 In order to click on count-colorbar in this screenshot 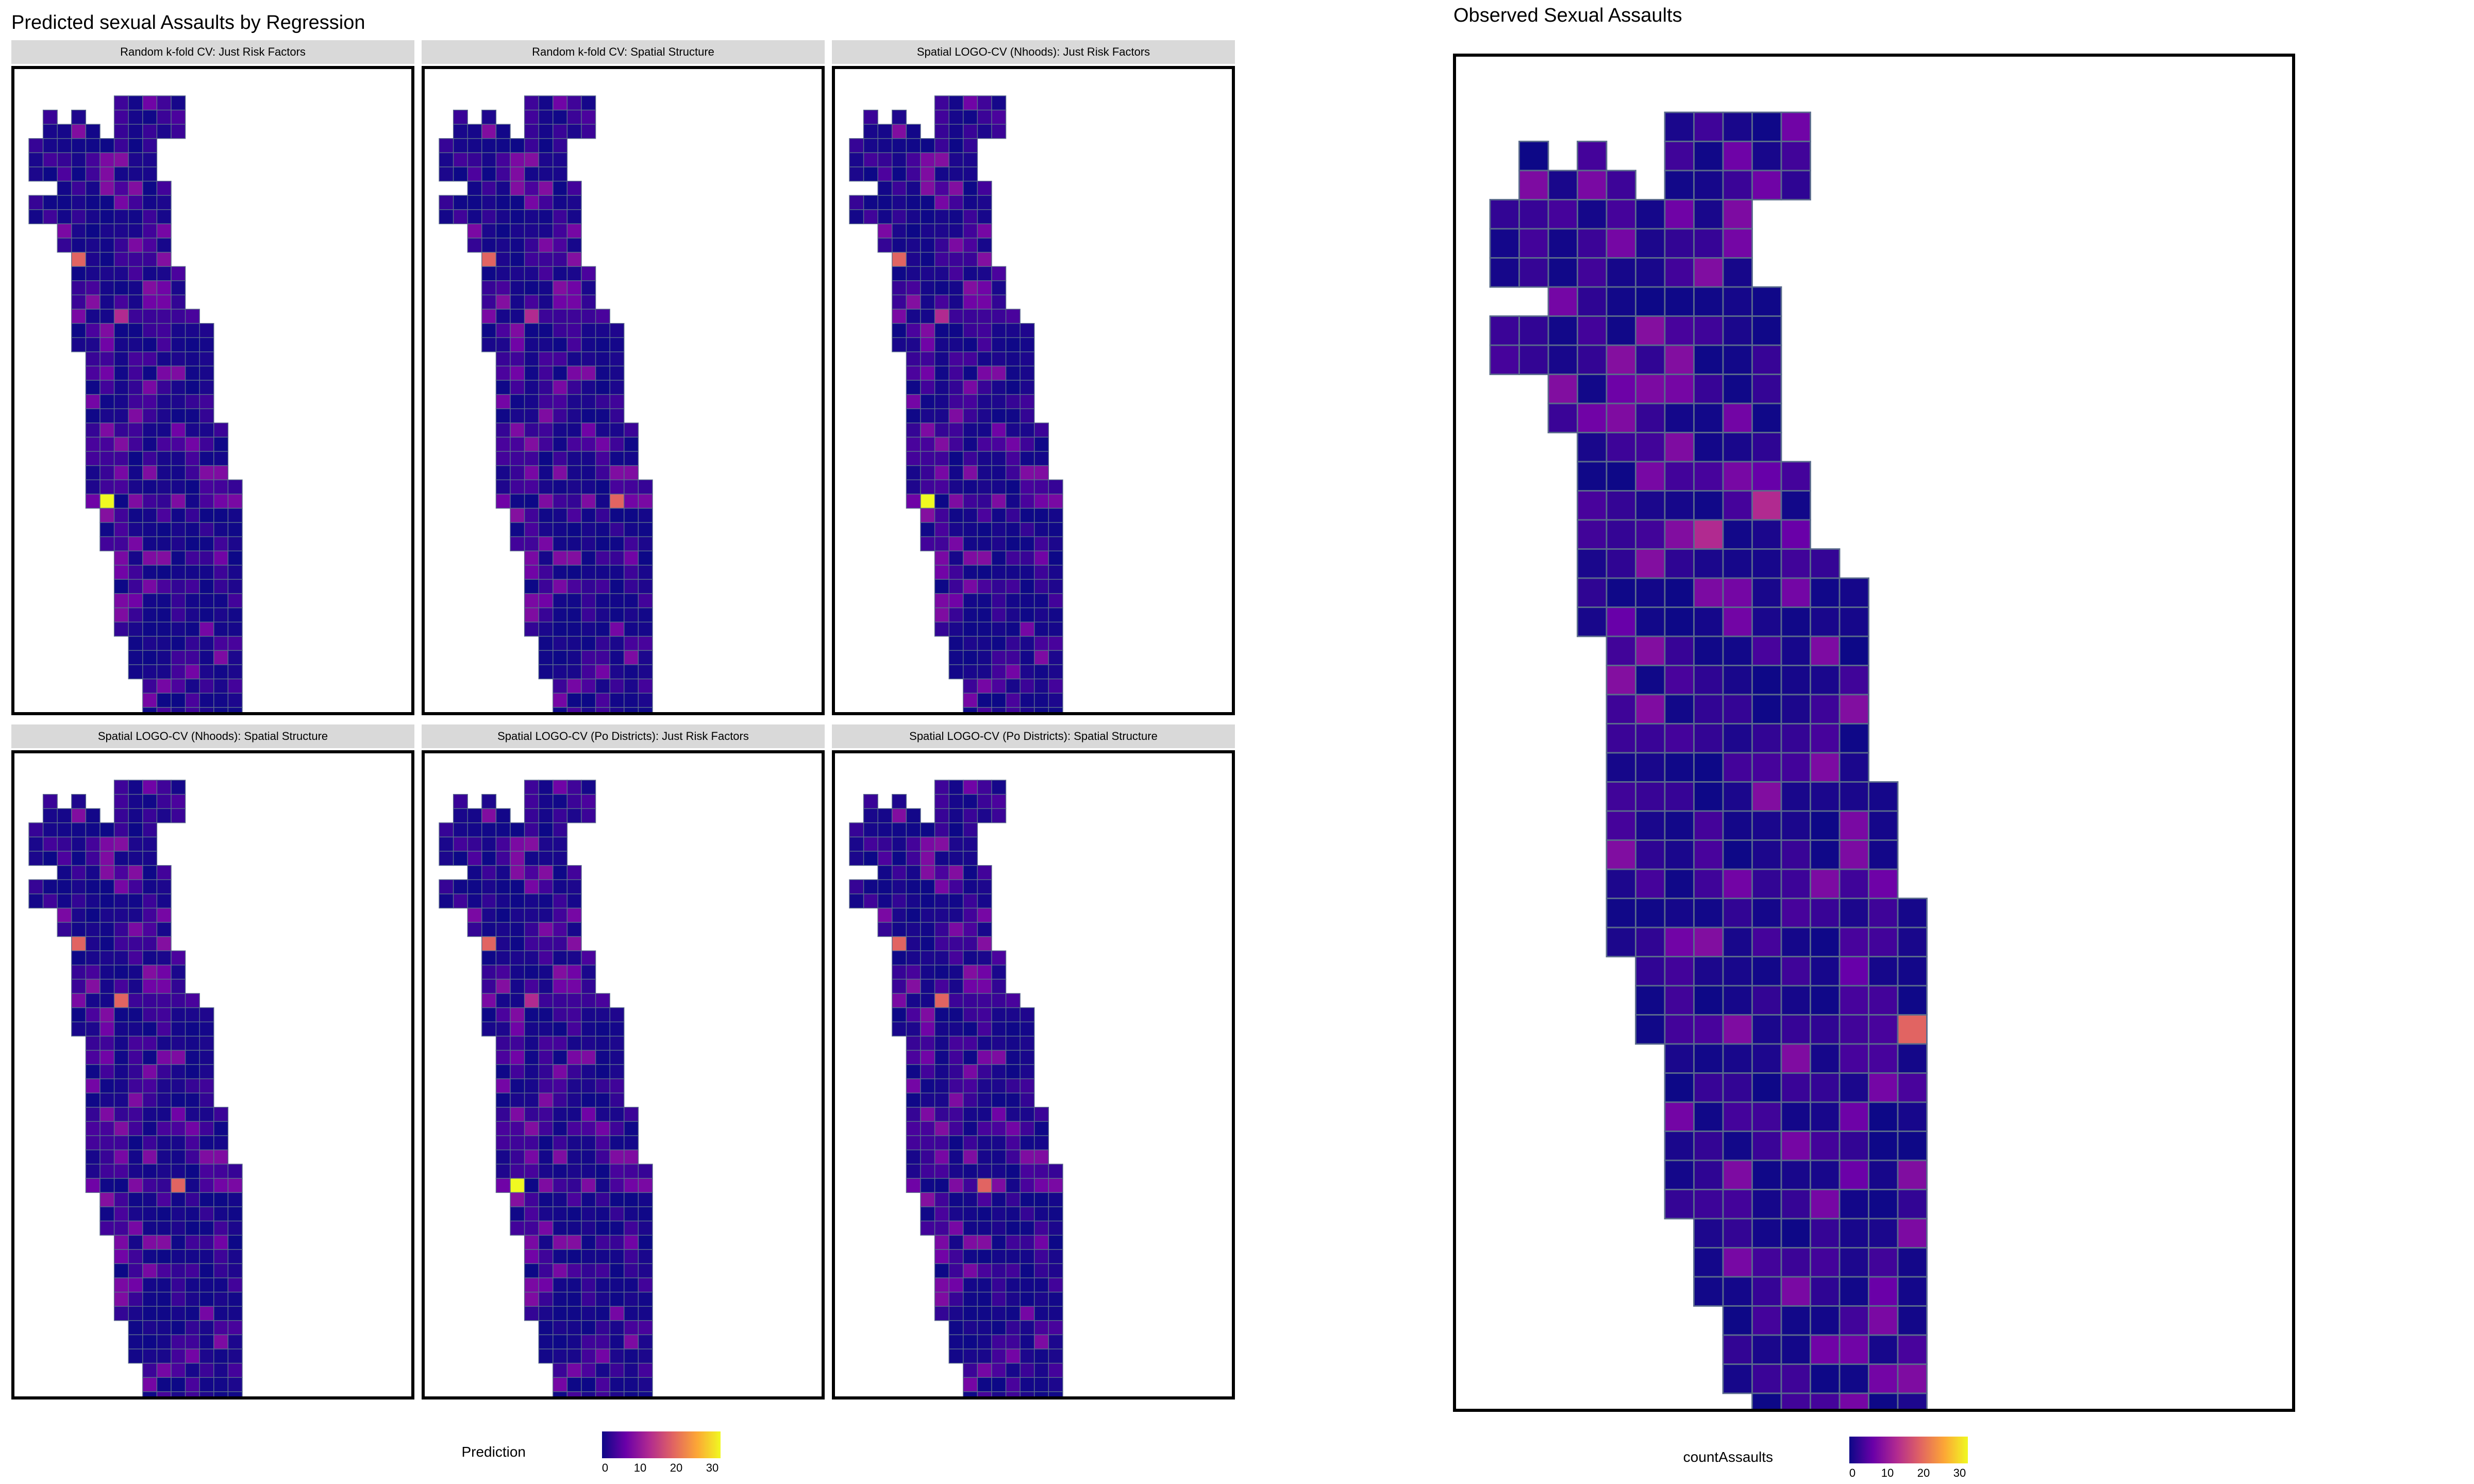, I will do `click(1908, 1450)`.